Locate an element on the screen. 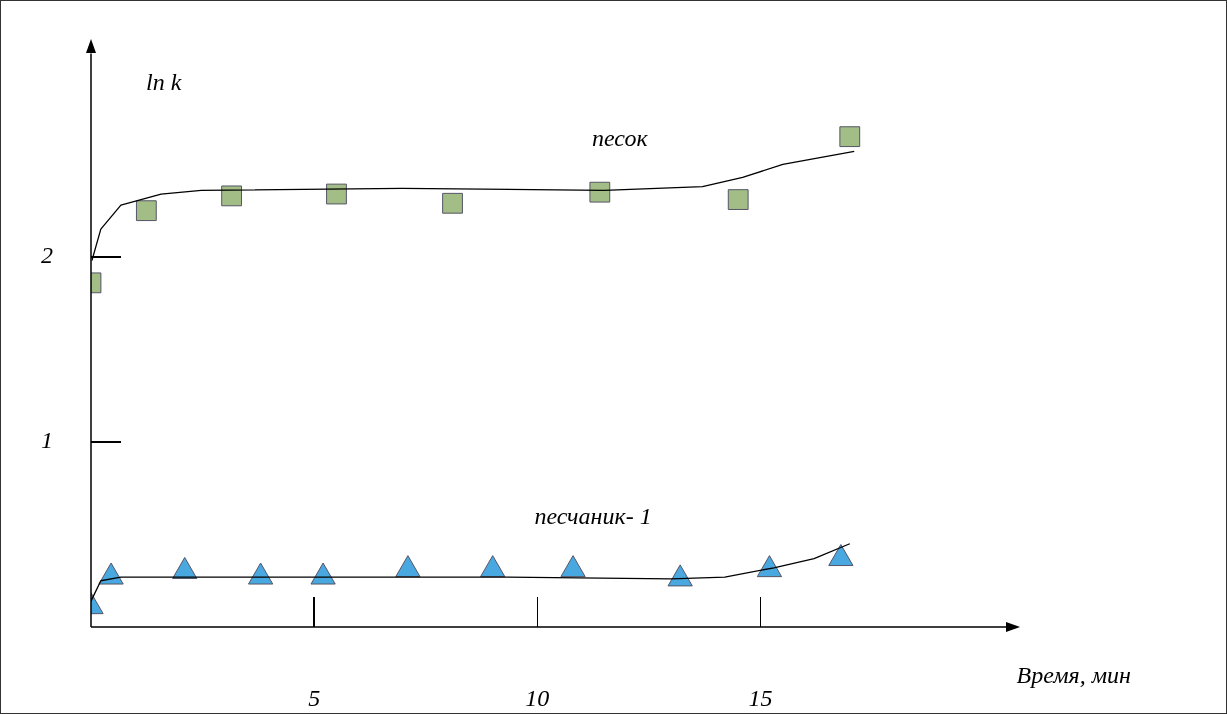 Image resolution: width=1227 pixels, height=714 pixels. x-axis-title: Время, мин is located at coordinates (1074, 675).